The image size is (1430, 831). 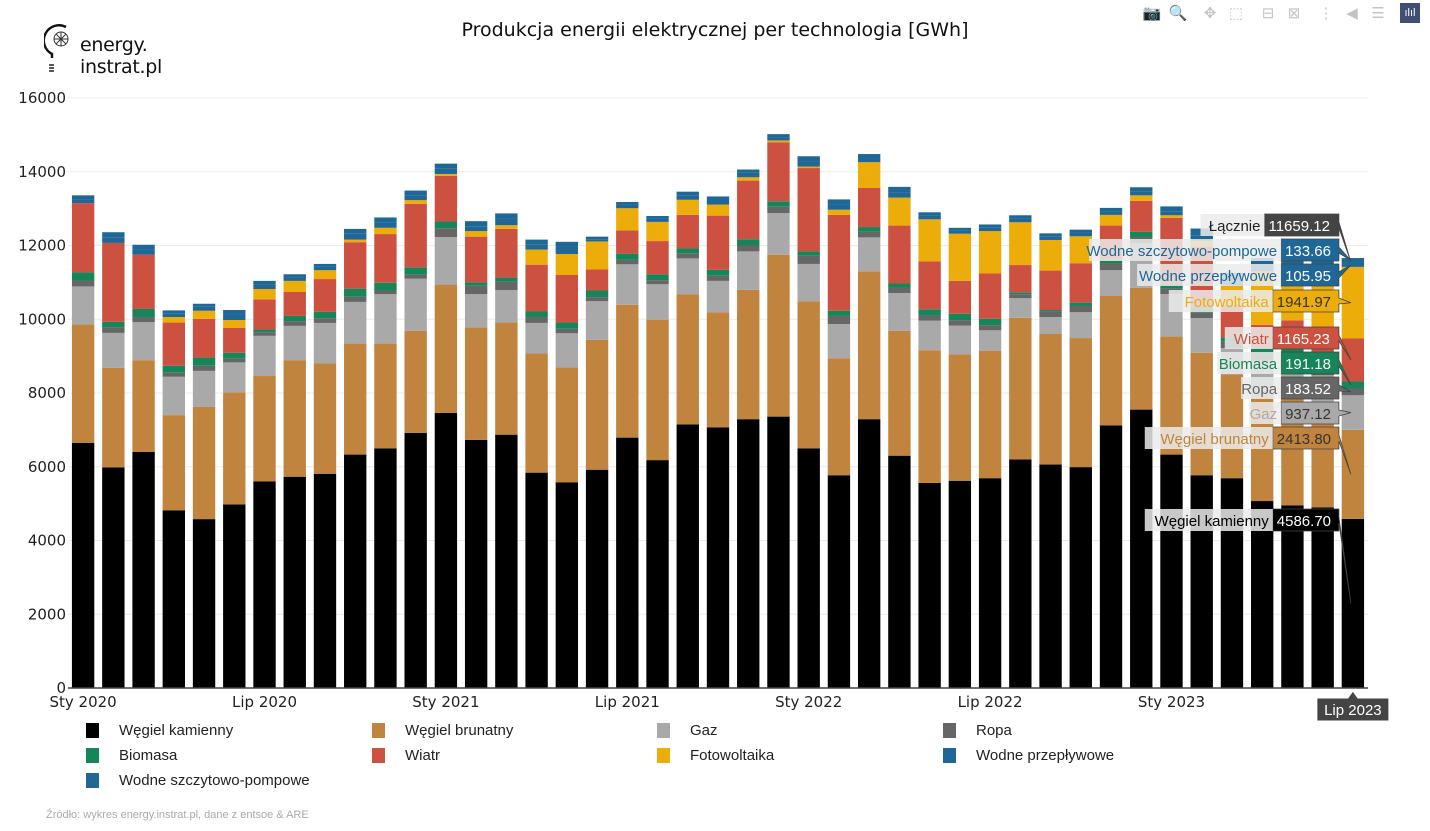 What do you see at coordinates (687, 730) in the screenshot?
I see `legend-item: Gaz` at bounding box center [687, 730].